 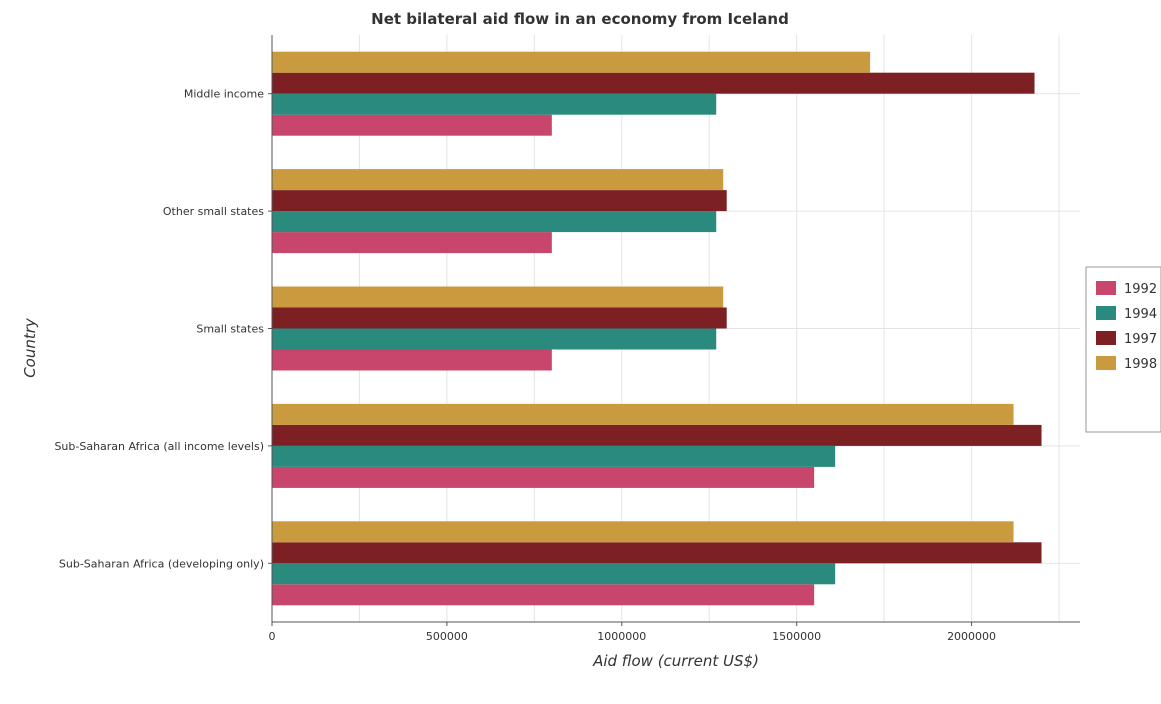 What do you see at coordinates (30, 347) in the screenshot?
I see `y-axis-label: Country` at bounding box center [30, 347].